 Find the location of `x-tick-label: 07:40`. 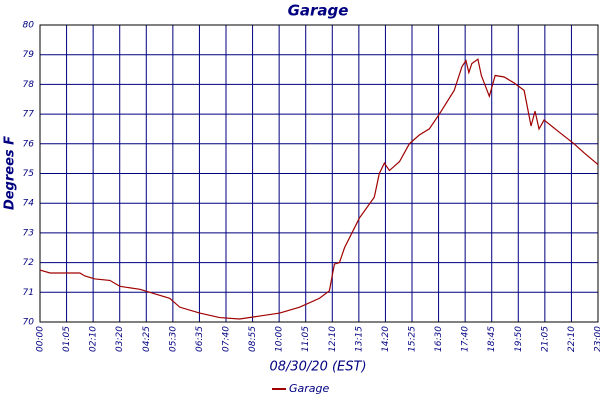

x-tick-label: 07:40 is located at coordinates (227, 339).